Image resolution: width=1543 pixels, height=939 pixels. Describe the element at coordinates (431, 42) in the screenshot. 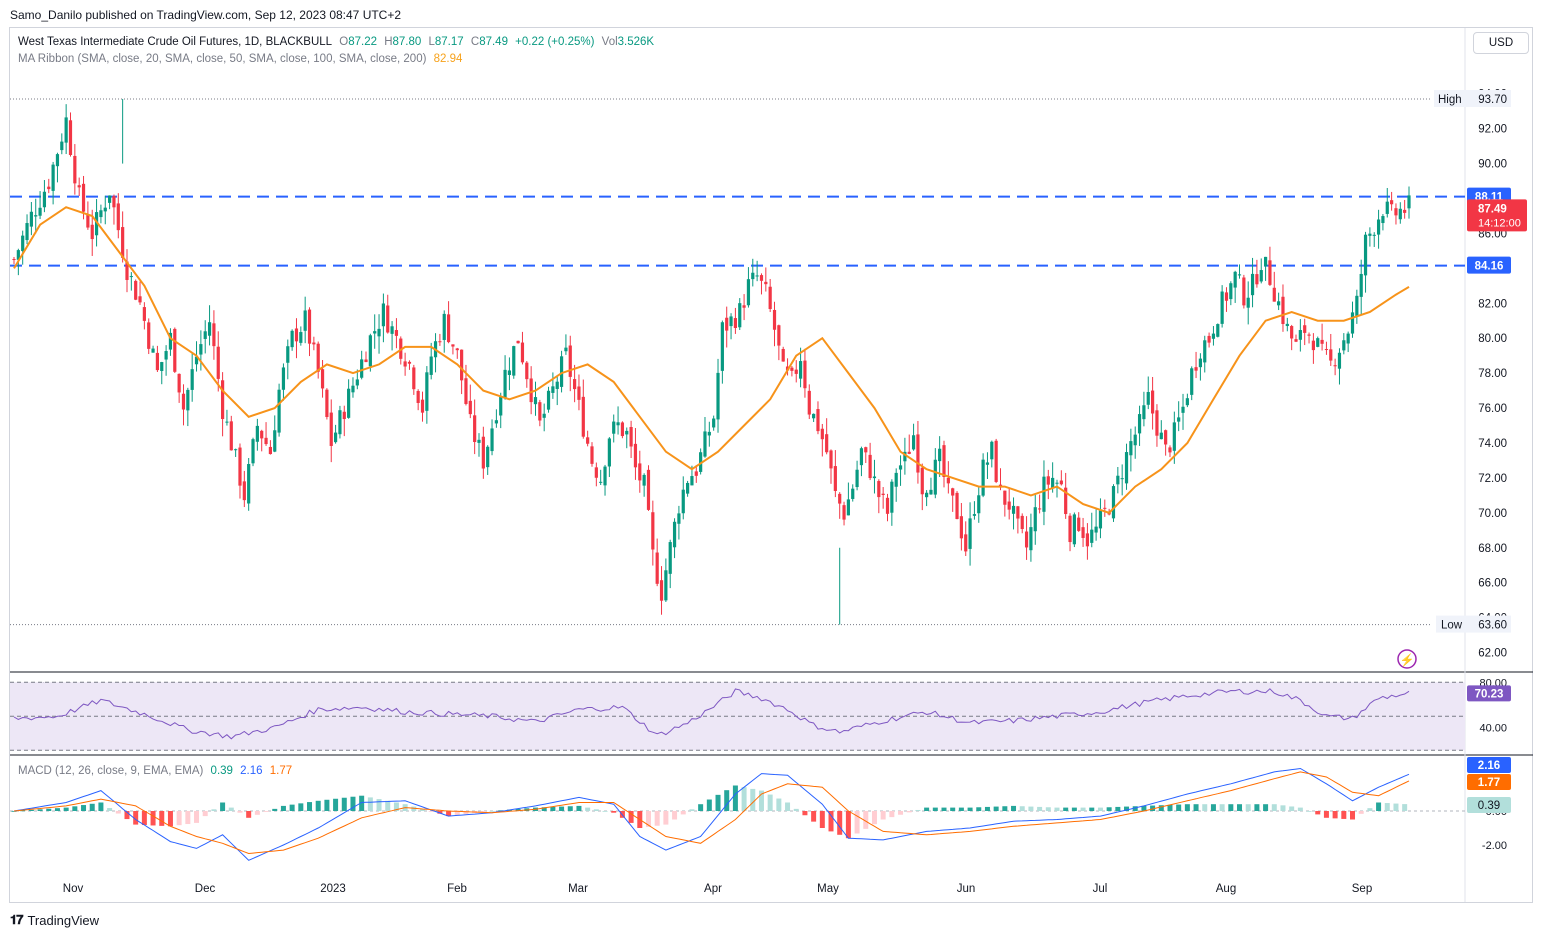

I see `low-label: L` at that location.